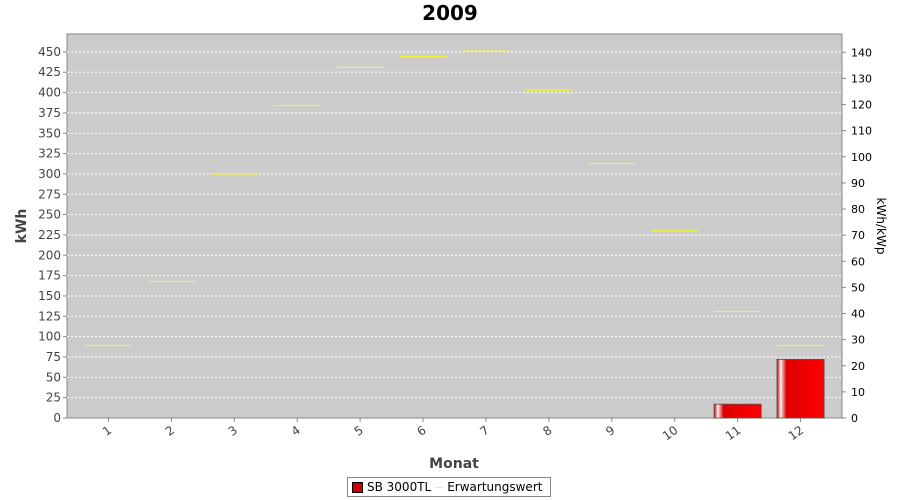  Describe the element at coordinates (861, 157) in the screenshot. I see `y2-tick-label: 100` at that location.